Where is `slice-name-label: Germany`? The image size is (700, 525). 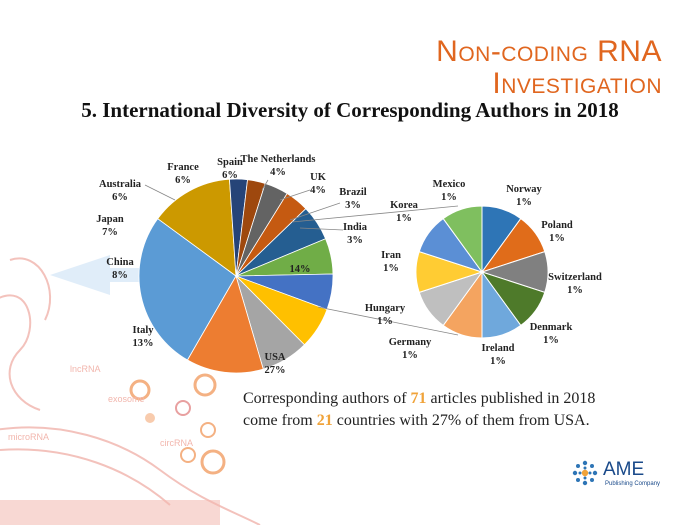
slice-name-label: Germany is located at coordinates (410, 342).